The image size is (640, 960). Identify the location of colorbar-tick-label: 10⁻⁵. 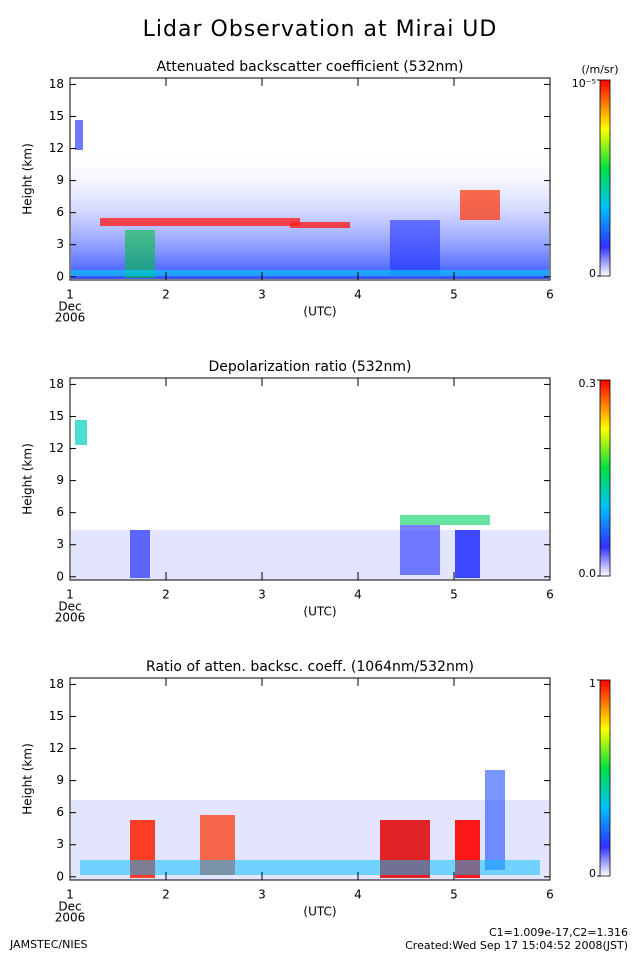
(584, 83).